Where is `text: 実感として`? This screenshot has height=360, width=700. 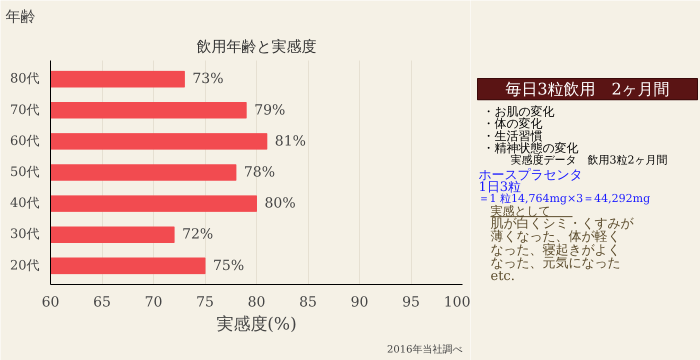 text: 実感として is located at coordinates (520, 211).